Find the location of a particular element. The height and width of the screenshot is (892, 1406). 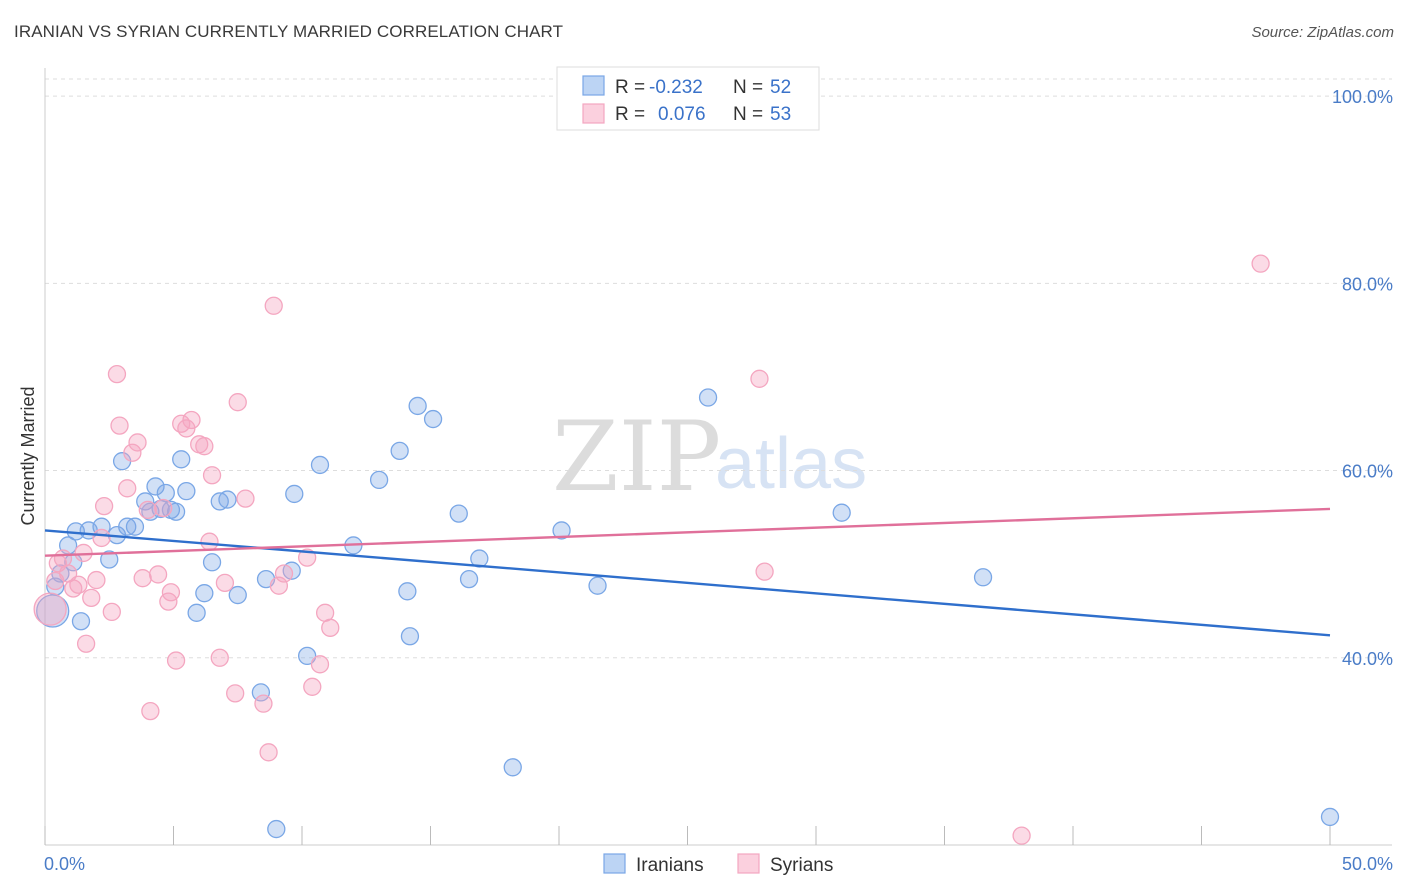

iranians-trend-line is located at coordinates (687, 583).